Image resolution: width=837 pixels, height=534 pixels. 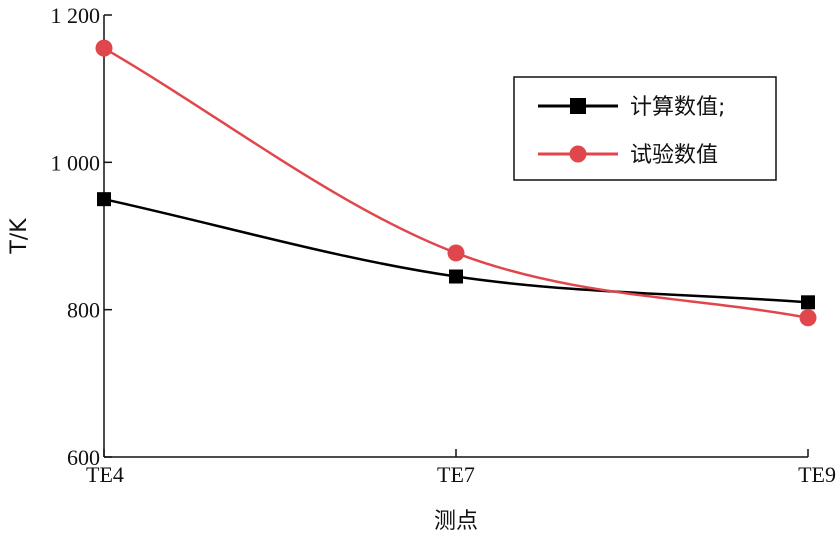 I want to click on x-tick-label: TE4, so click(x=105, y=474).